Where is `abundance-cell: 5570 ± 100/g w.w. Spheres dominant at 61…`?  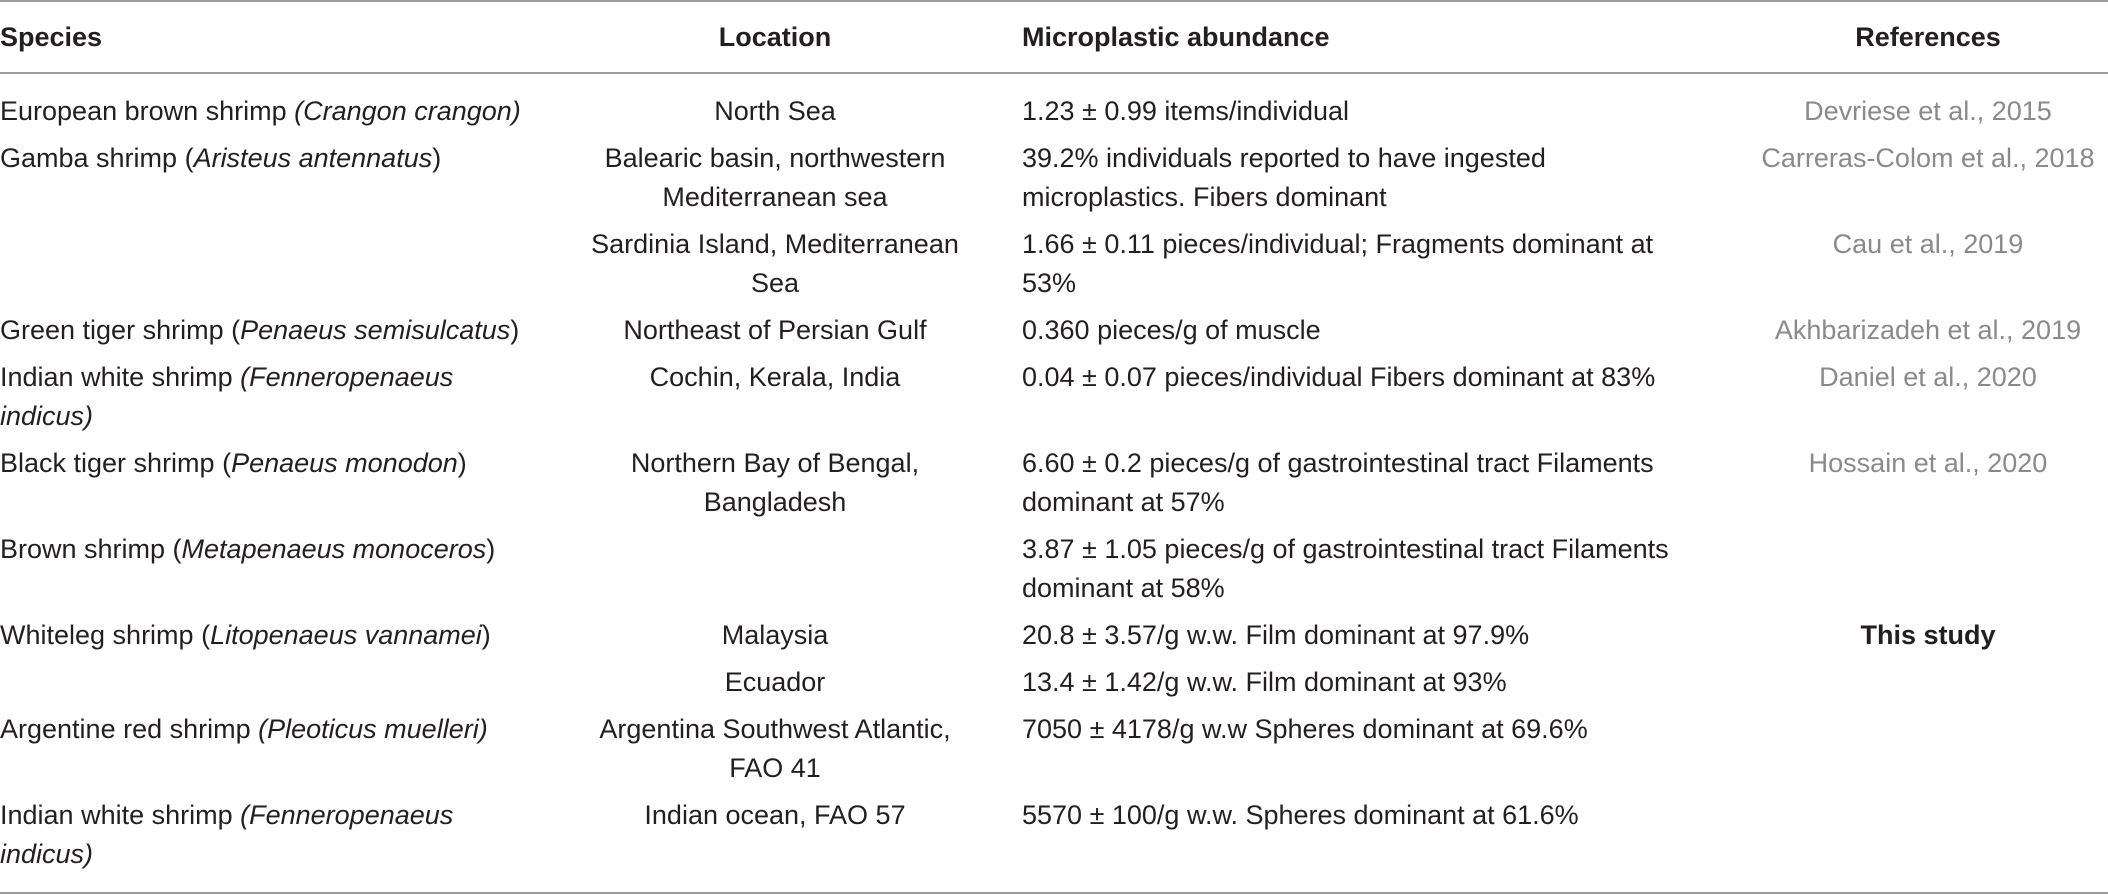
abundance-cell: 5570 ± 100/g w.w. Spheres dominant at 61… is located at coordinates (1300, 815).